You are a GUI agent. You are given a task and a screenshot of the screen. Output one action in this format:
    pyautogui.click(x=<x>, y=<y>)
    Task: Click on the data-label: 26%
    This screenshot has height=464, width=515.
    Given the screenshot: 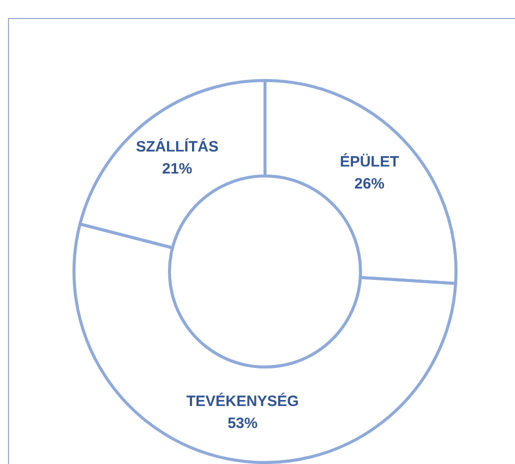 What is the action you would take?
    pyautogui.click(x=369, y=184)
    